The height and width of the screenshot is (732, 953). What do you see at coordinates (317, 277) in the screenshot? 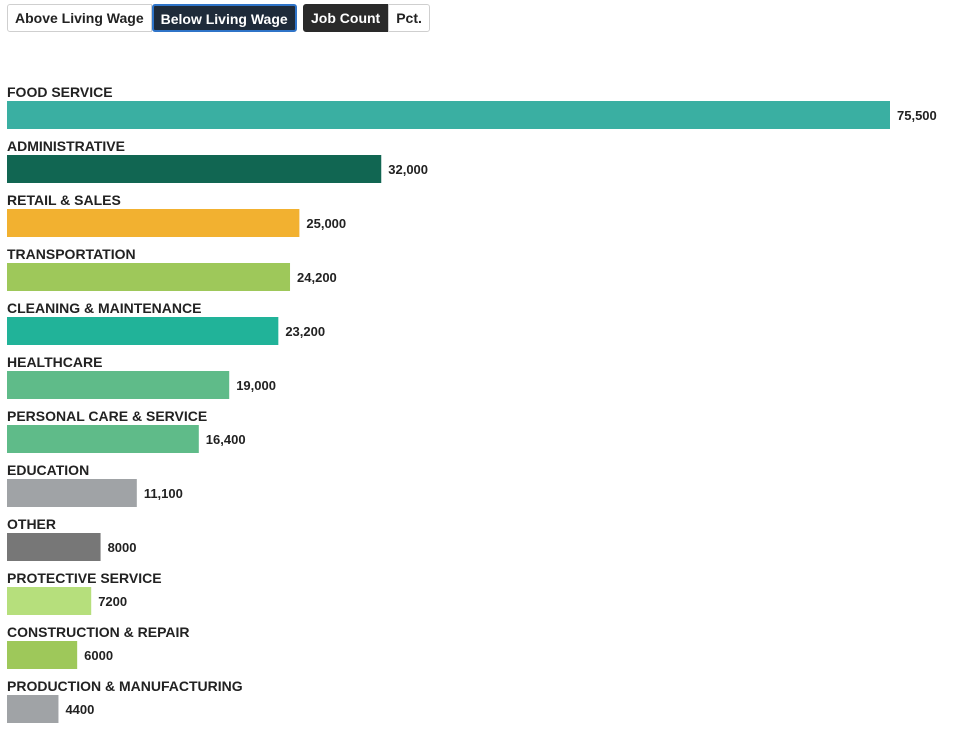
I see `value-label: 24,200` at bounding box center [317, 277].